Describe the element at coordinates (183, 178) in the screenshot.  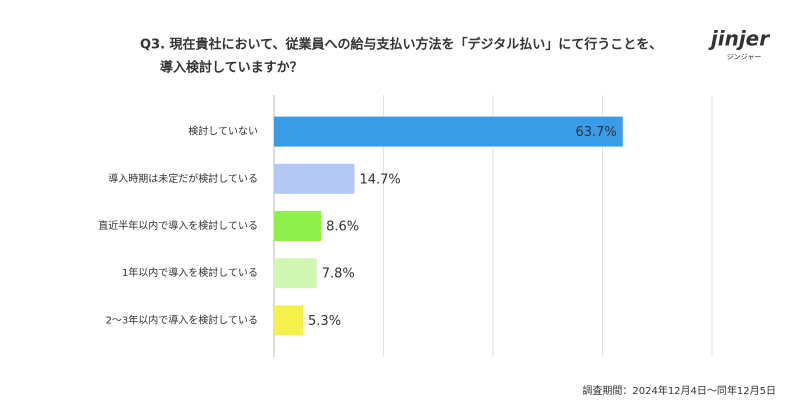
I see `y-tick-label: 導入時期は未定だが検討している` at that location.